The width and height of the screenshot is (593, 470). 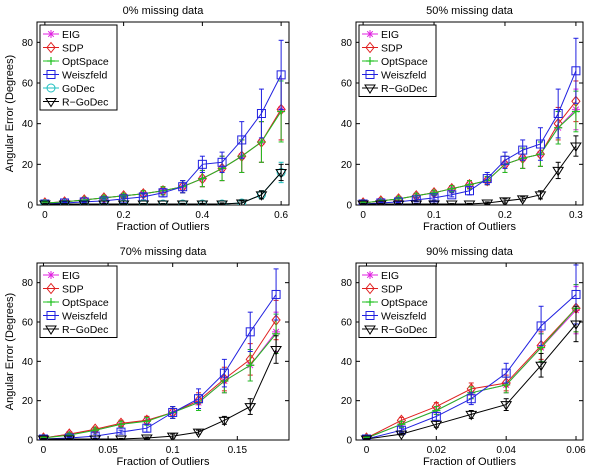 I want to click on x-tick-label: 0.06, so click(x=576, y=450).